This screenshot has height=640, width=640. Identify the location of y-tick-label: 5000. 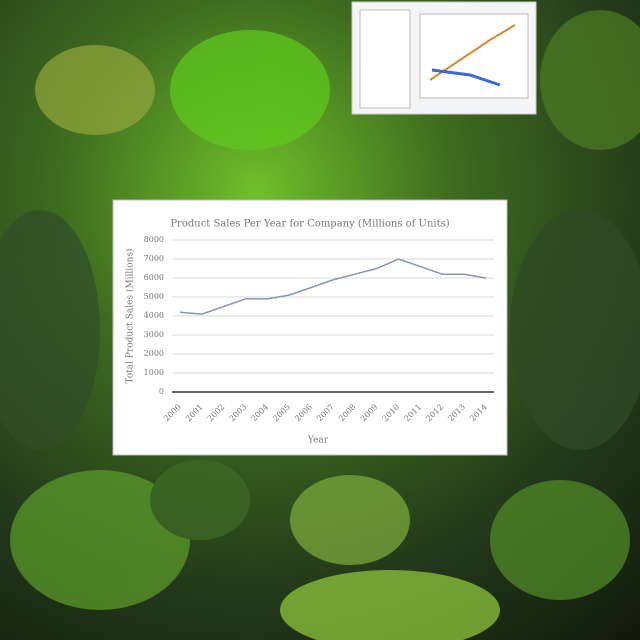
(154, 296).